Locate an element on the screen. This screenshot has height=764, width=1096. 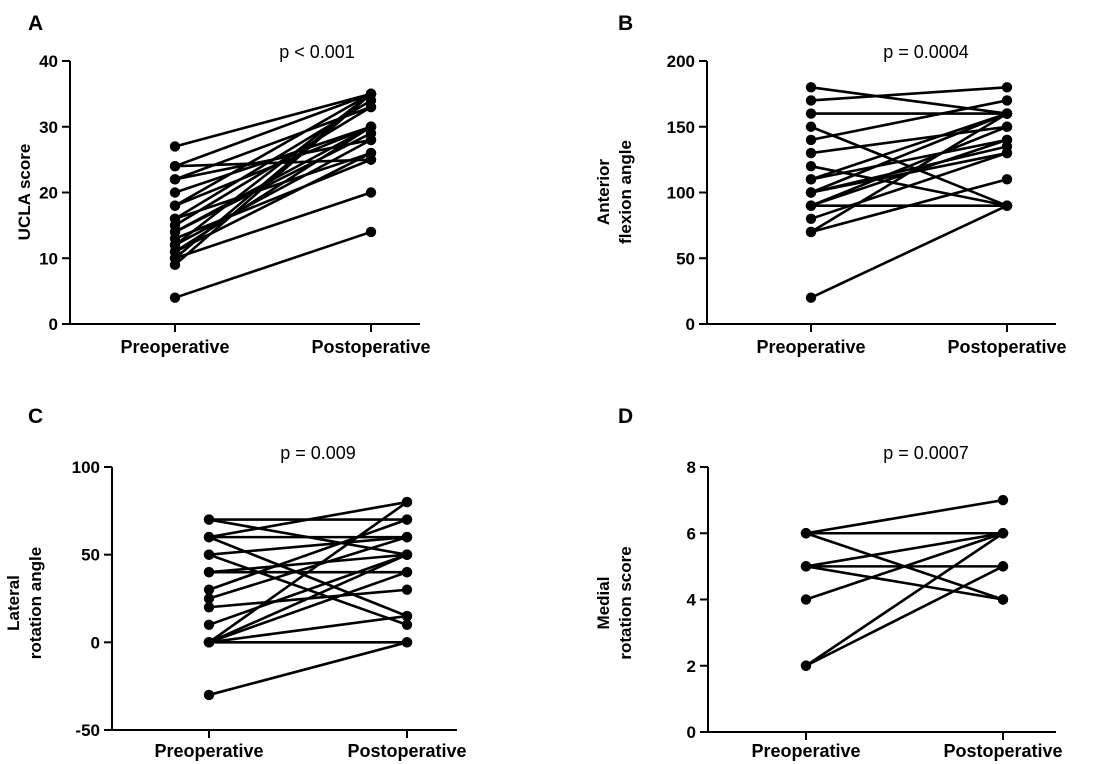
y-tick-label: 2 is located at coordinates (691, 666).